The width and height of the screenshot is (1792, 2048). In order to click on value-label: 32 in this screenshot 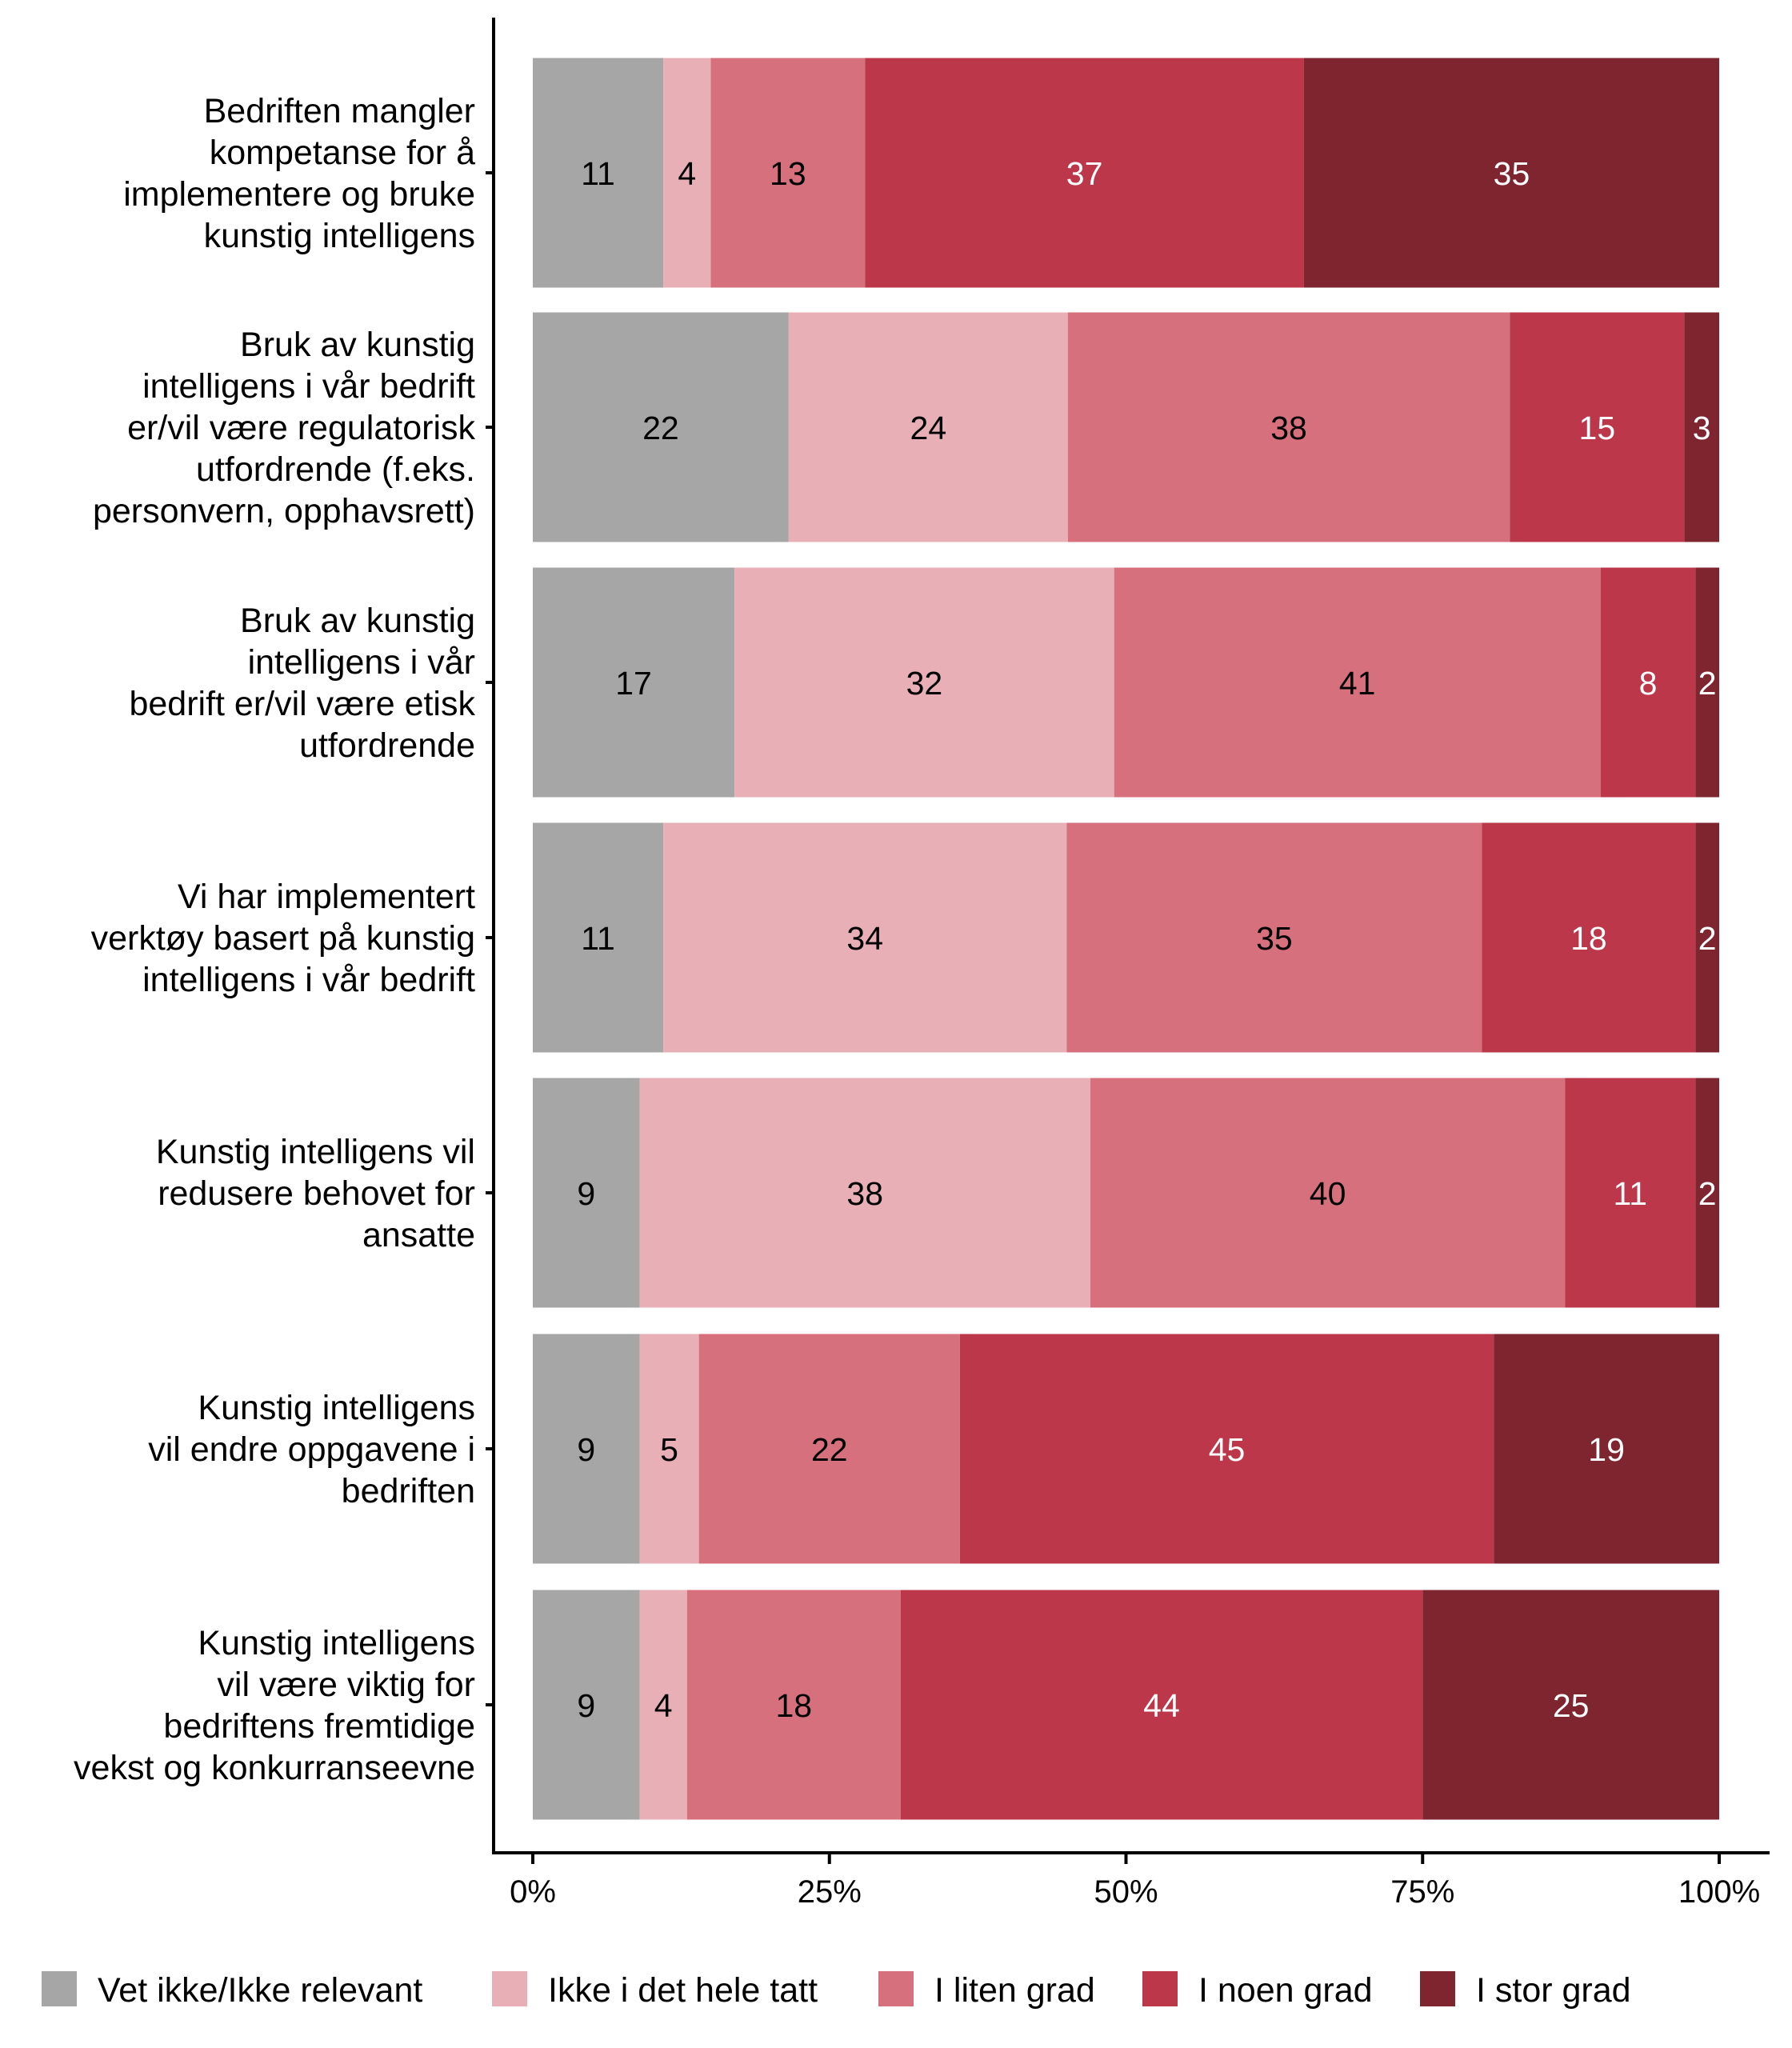, I will do `click(924, 683)`.